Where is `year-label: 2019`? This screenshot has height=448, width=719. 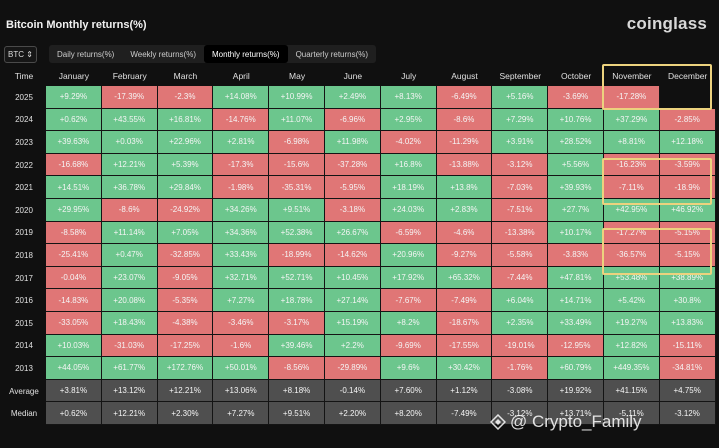 year-label: 2019 is located at coordinates (24, 233).